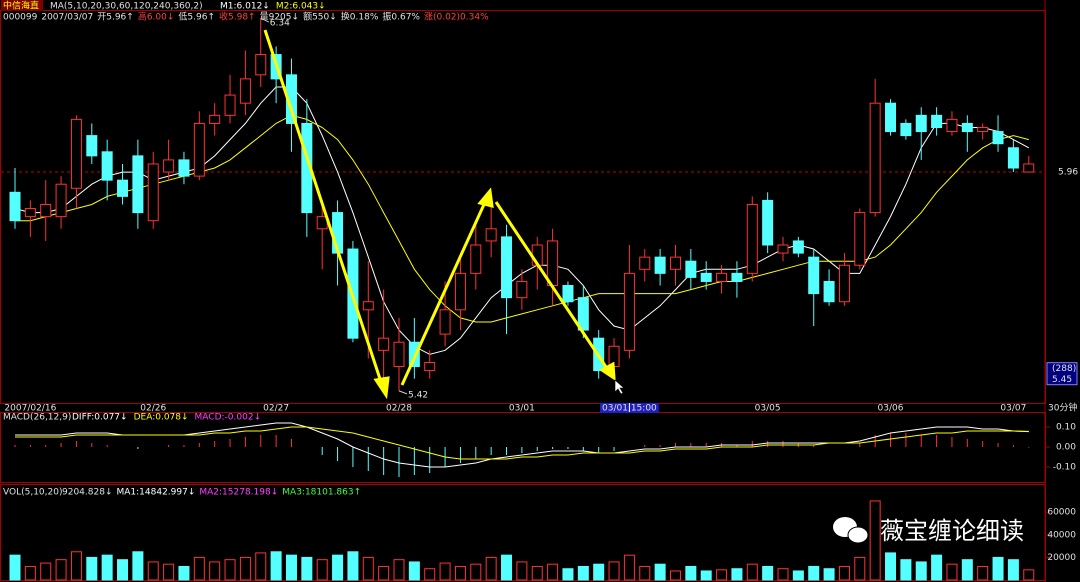 The width and height of the screenshot is (1080, 582). Describe the element at coordinates (1066, 428) in the screenshot. I see `y-tick-label: 0.10` at that location.